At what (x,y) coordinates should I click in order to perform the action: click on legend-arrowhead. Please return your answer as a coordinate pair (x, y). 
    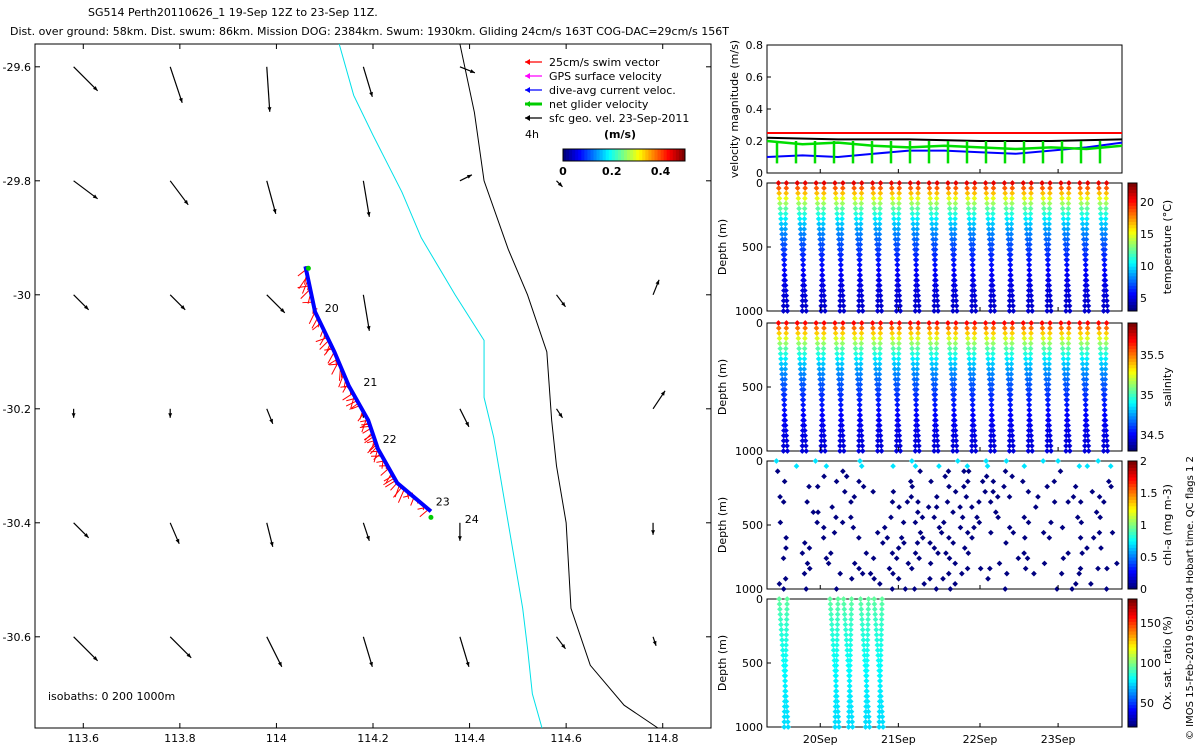
    Looking at the image, I should click on (527, 118).